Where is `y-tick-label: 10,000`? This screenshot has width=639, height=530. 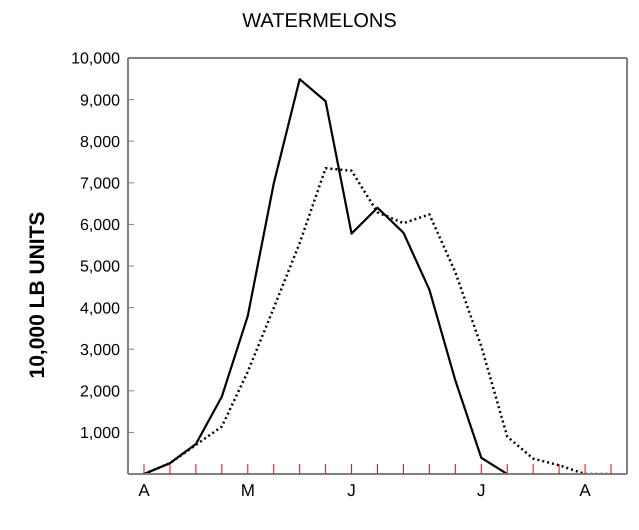 y-tick-label: 10,000 is located at coordinates (95, 59).